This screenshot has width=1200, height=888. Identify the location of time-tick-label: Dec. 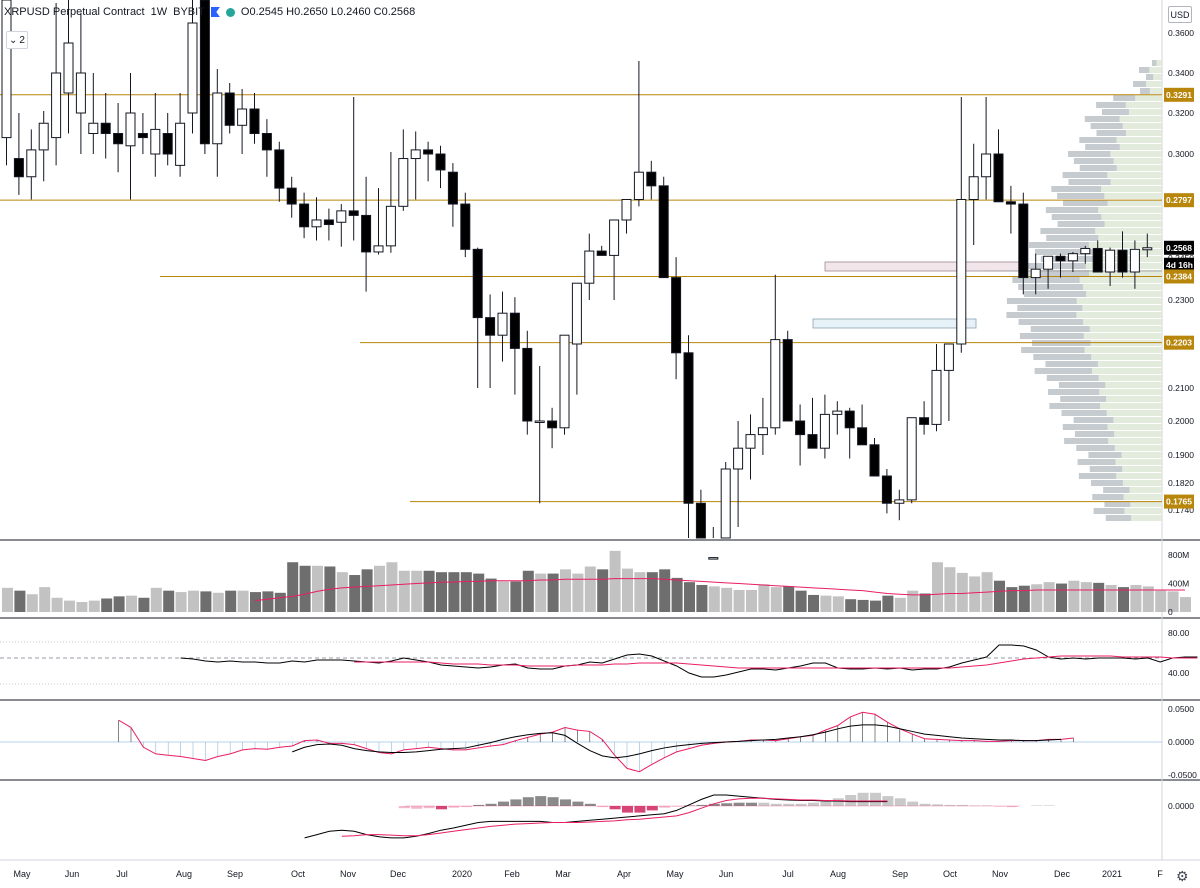
(1062, 874).